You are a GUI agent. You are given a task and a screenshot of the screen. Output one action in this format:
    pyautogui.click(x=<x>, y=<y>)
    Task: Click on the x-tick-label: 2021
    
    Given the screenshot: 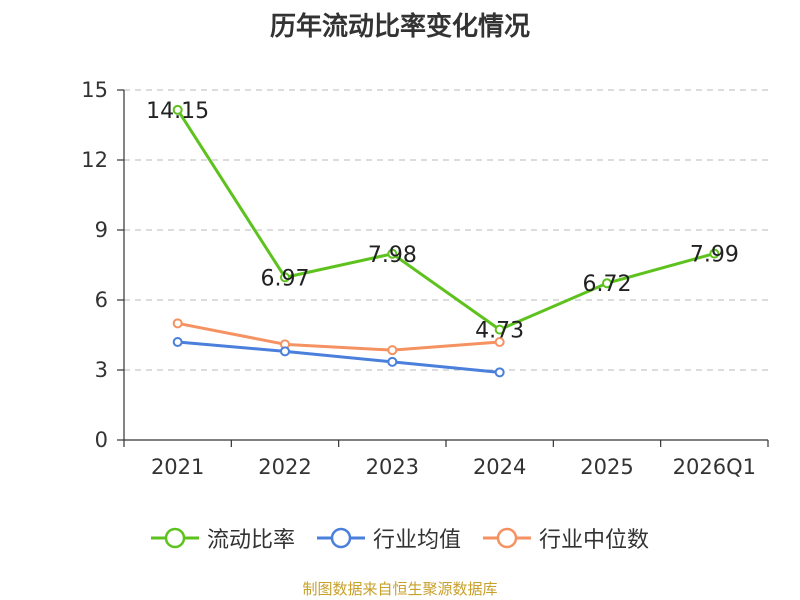 What is the action you would take?
    pyautogui.click(x=177, y=467)
    